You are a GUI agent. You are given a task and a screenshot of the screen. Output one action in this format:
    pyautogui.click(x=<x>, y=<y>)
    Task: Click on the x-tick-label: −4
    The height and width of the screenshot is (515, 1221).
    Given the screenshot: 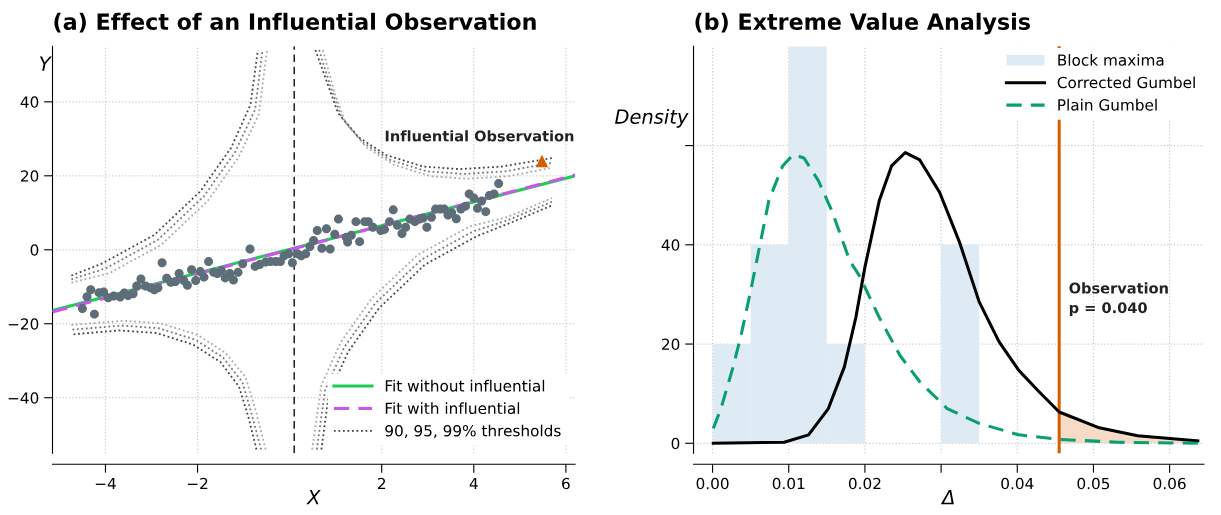 What is the action you would take?
    pyautogui.click(x=105, y=483)
    